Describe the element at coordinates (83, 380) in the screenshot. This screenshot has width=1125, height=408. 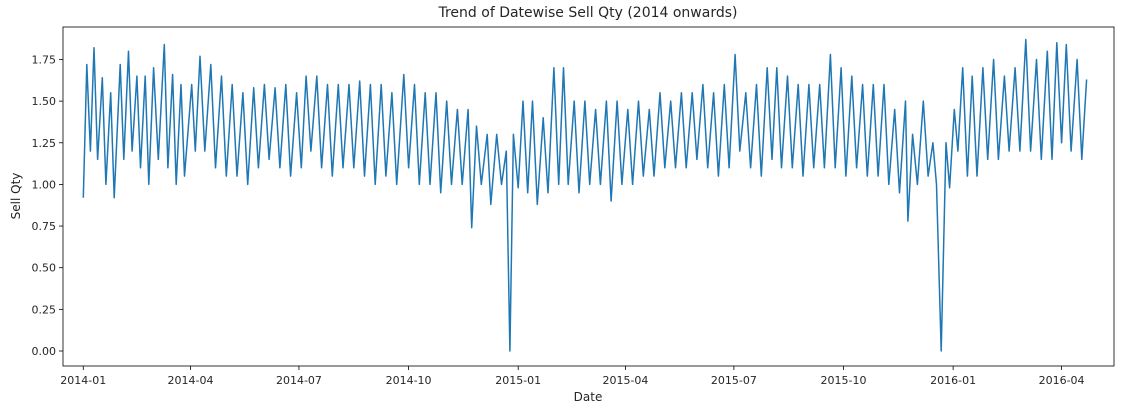
I see `x-tick-label: 2014-01` at that location.